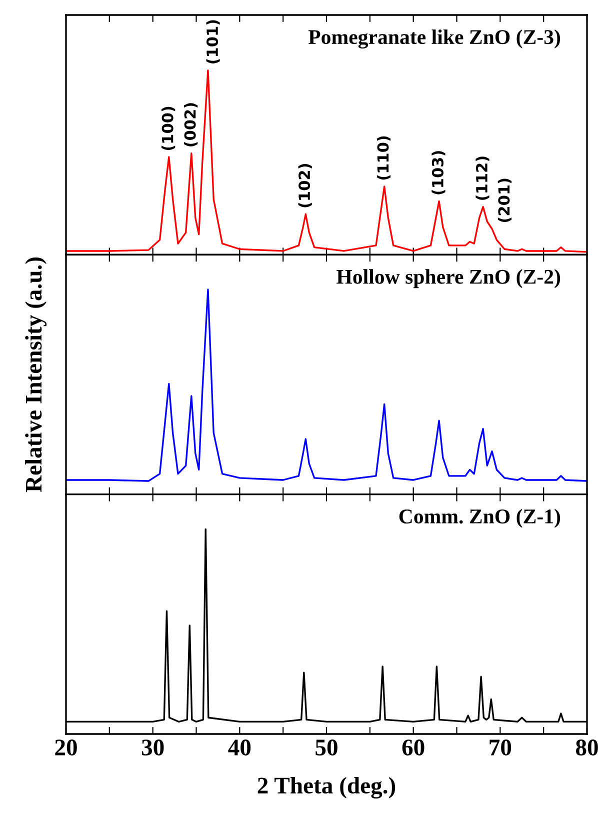 This screenshot has width=598, height=821. What do you see at coordinates (239, 748) in the screenshot?
I see `x-tick-label: 40` at bounding box center [239, 748].